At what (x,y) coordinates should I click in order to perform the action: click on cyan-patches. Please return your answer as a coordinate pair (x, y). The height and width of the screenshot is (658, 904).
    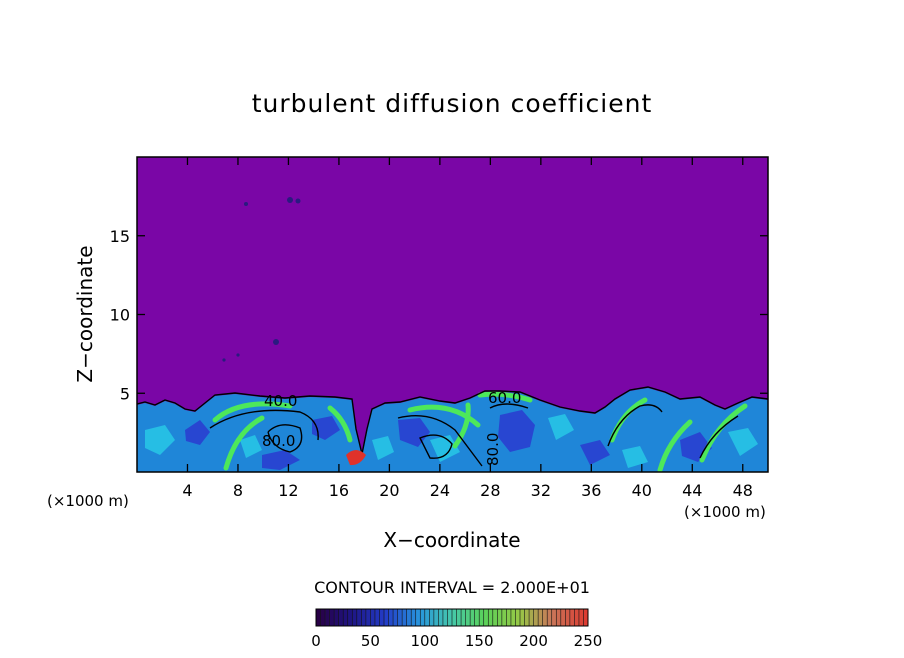
    Looking at the image, I should click on (451, 441).